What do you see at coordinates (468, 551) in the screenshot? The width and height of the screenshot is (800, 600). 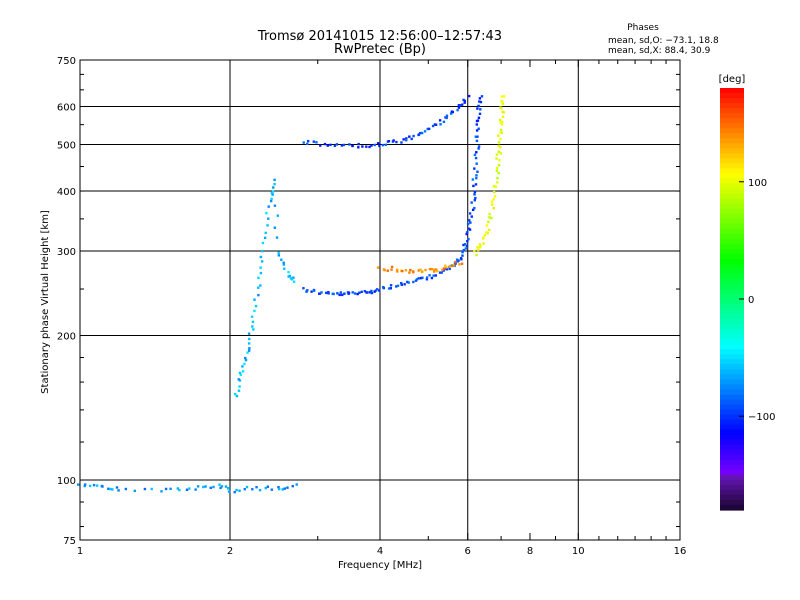 I see `x-tick-label: 6` at bounding box center [468, 551].